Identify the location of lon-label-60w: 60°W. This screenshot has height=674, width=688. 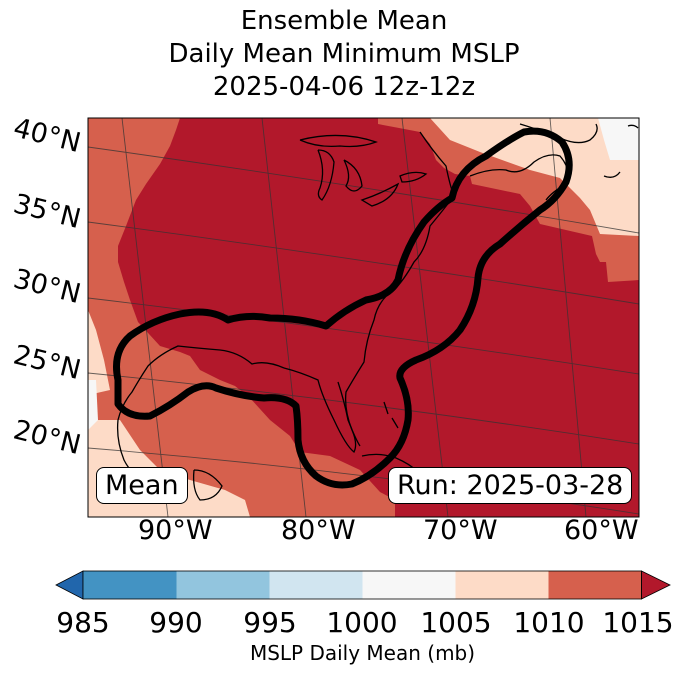
(601, 530).